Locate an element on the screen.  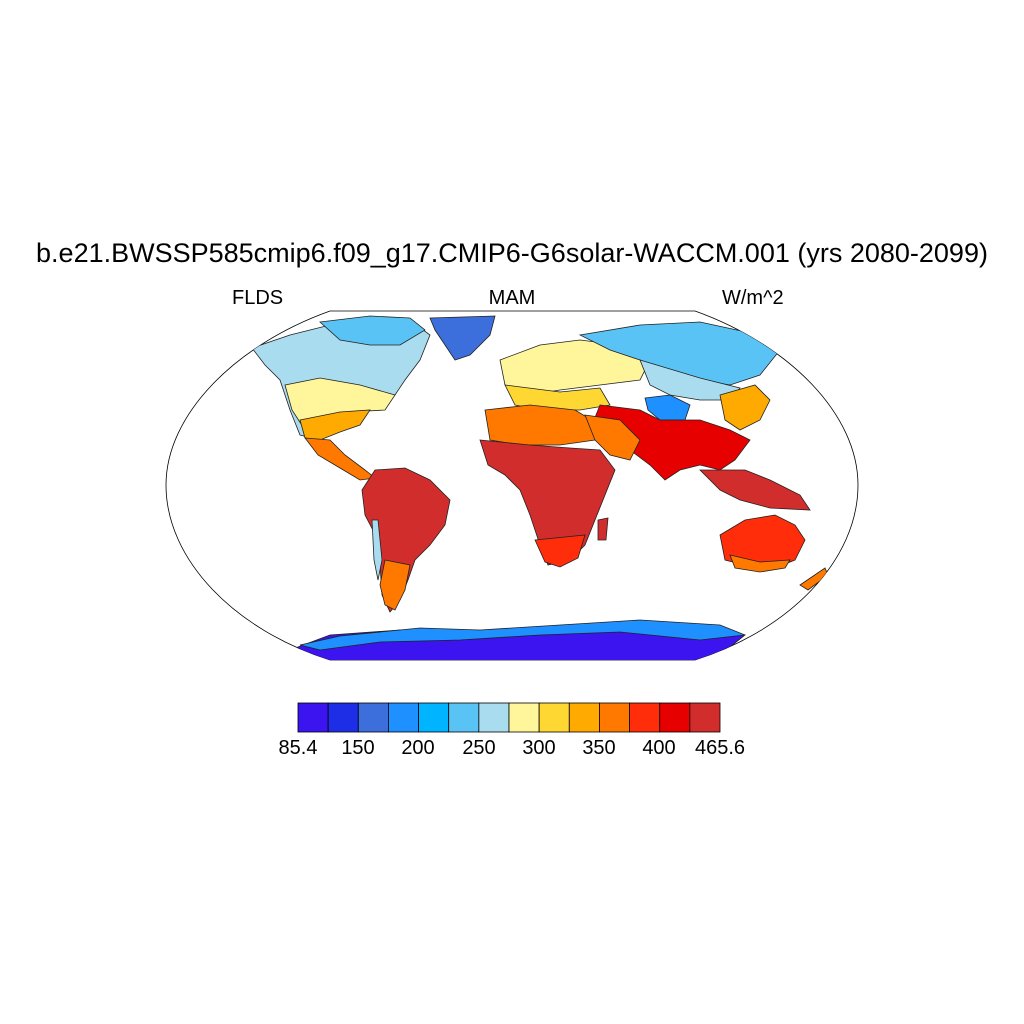
south-america-south is located at coordinates (395, 585).